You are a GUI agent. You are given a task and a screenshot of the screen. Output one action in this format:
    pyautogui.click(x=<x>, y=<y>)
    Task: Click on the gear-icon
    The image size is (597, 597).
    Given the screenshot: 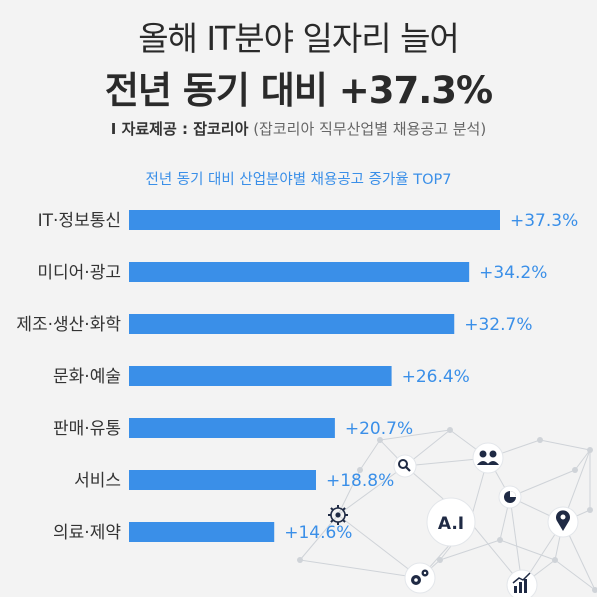 What is the action you would take?
    pyautogui.click(x=338, y=515)
    